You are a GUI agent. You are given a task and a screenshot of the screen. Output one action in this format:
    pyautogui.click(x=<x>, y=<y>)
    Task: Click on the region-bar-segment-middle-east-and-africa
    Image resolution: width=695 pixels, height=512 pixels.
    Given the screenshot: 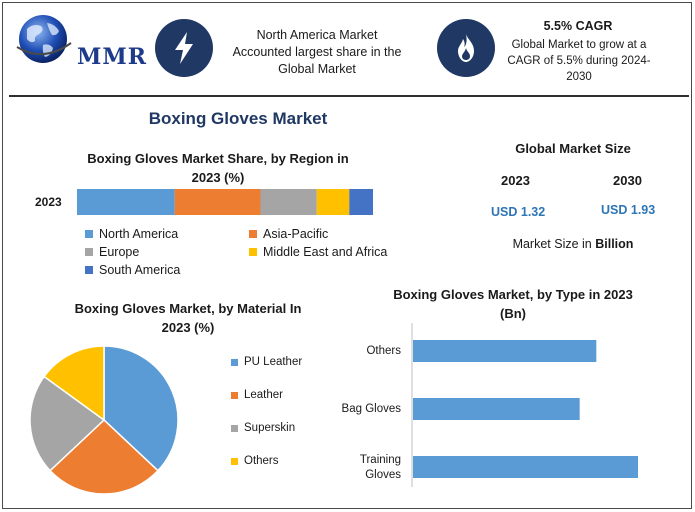 What is the action you would take?
    pyautogui.click(x=333, y=202)
    